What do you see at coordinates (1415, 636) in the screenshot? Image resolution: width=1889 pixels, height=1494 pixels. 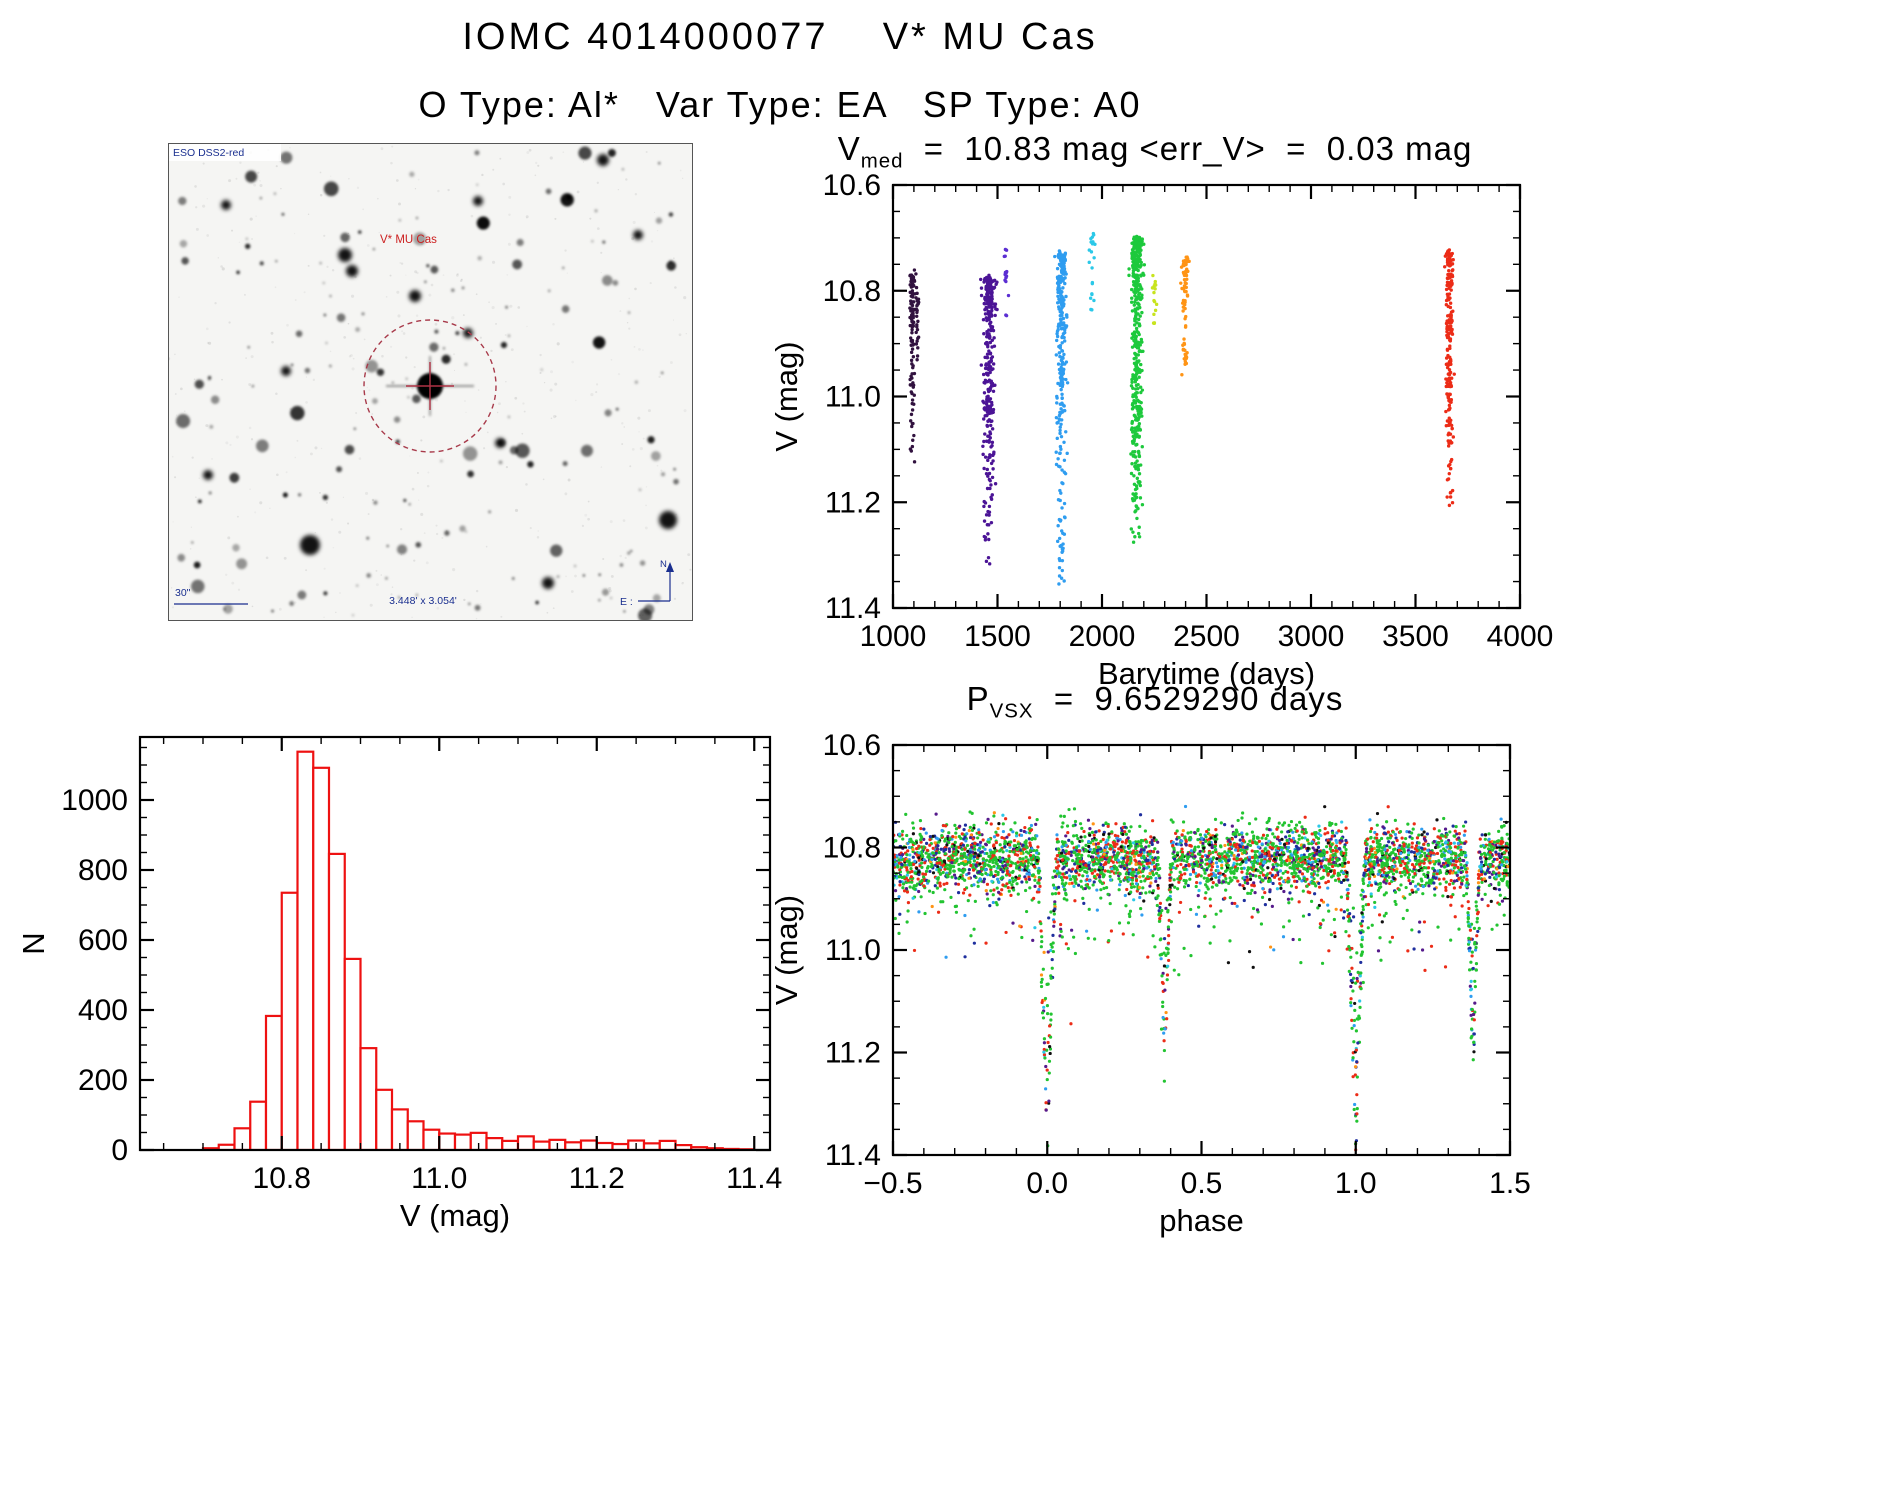 I see `x-tick-label: 3500` at bounding box center [1415, 636].